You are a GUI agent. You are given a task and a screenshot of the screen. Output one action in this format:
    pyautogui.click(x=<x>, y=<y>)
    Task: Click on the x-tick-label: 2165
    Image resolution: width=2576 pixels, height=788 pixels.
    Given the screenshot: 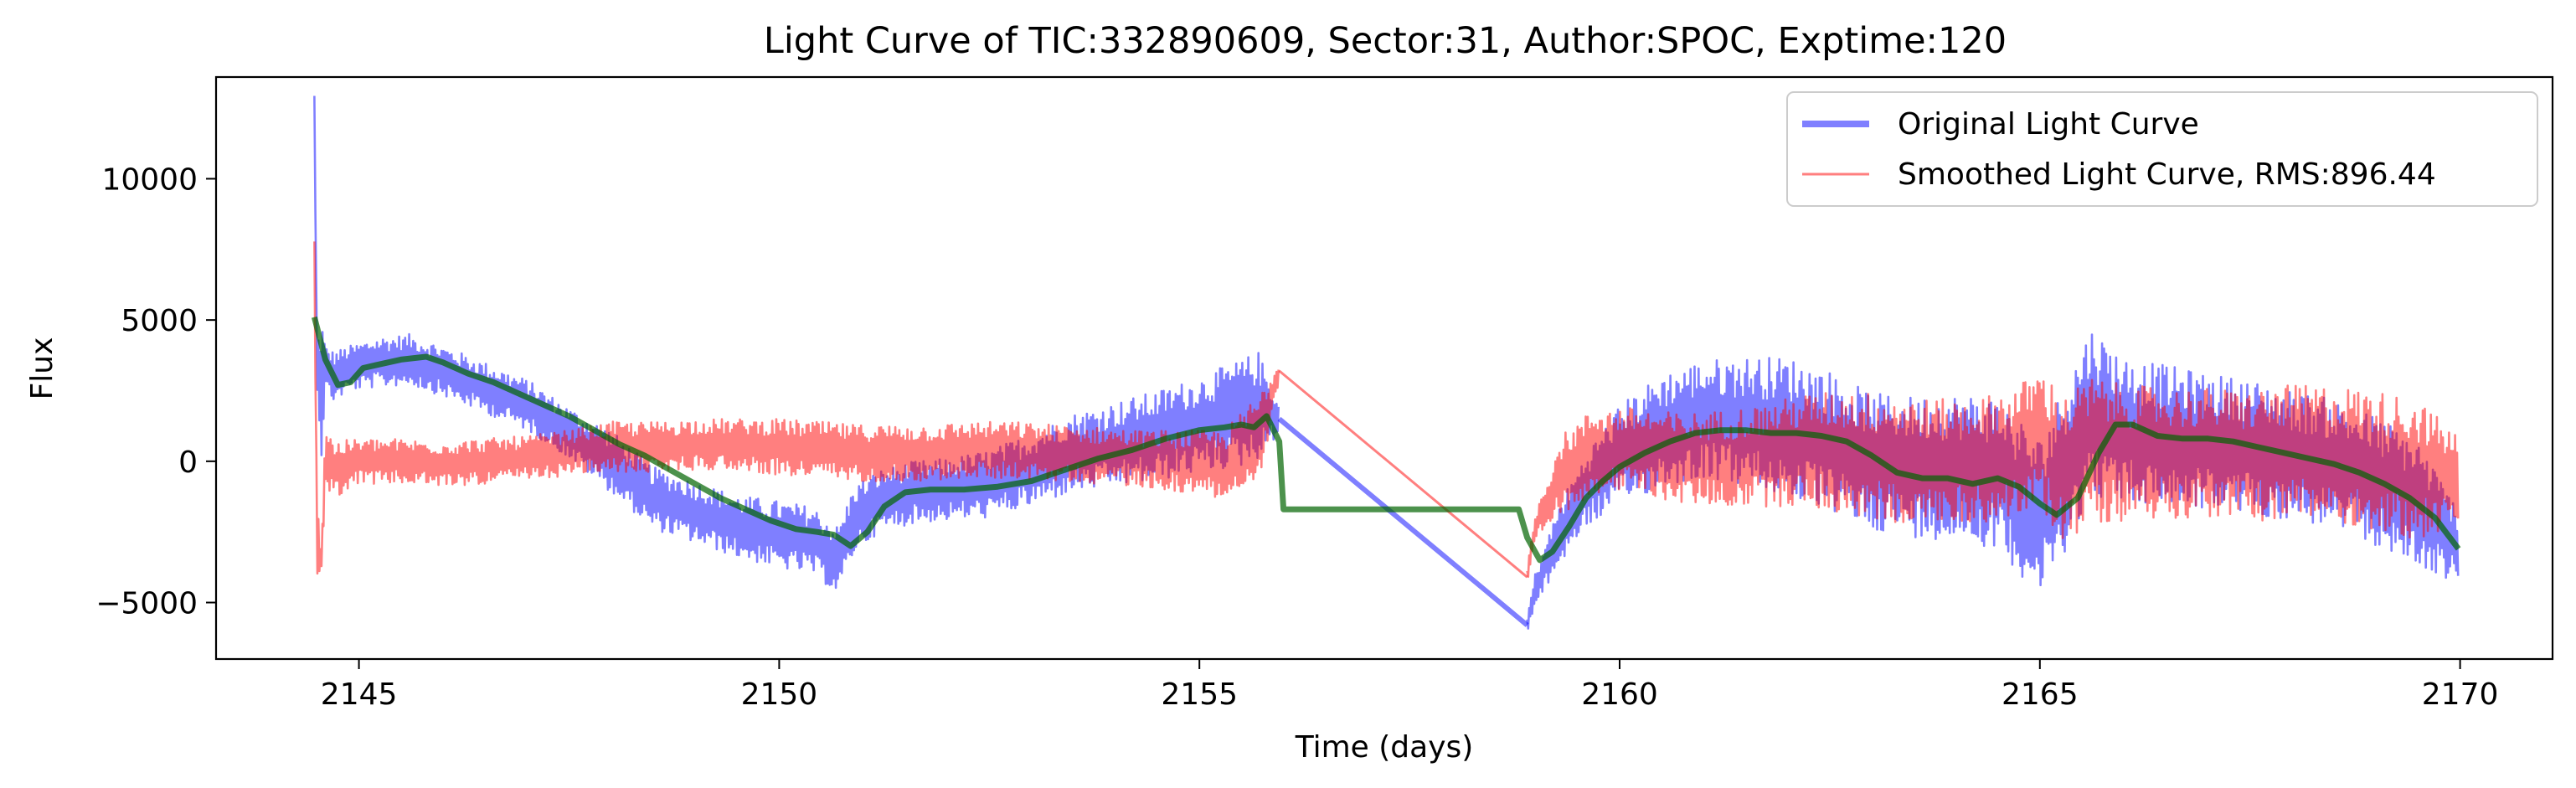 What is the action you would take?
    pyautogui.click(x=2040, y=694)
    